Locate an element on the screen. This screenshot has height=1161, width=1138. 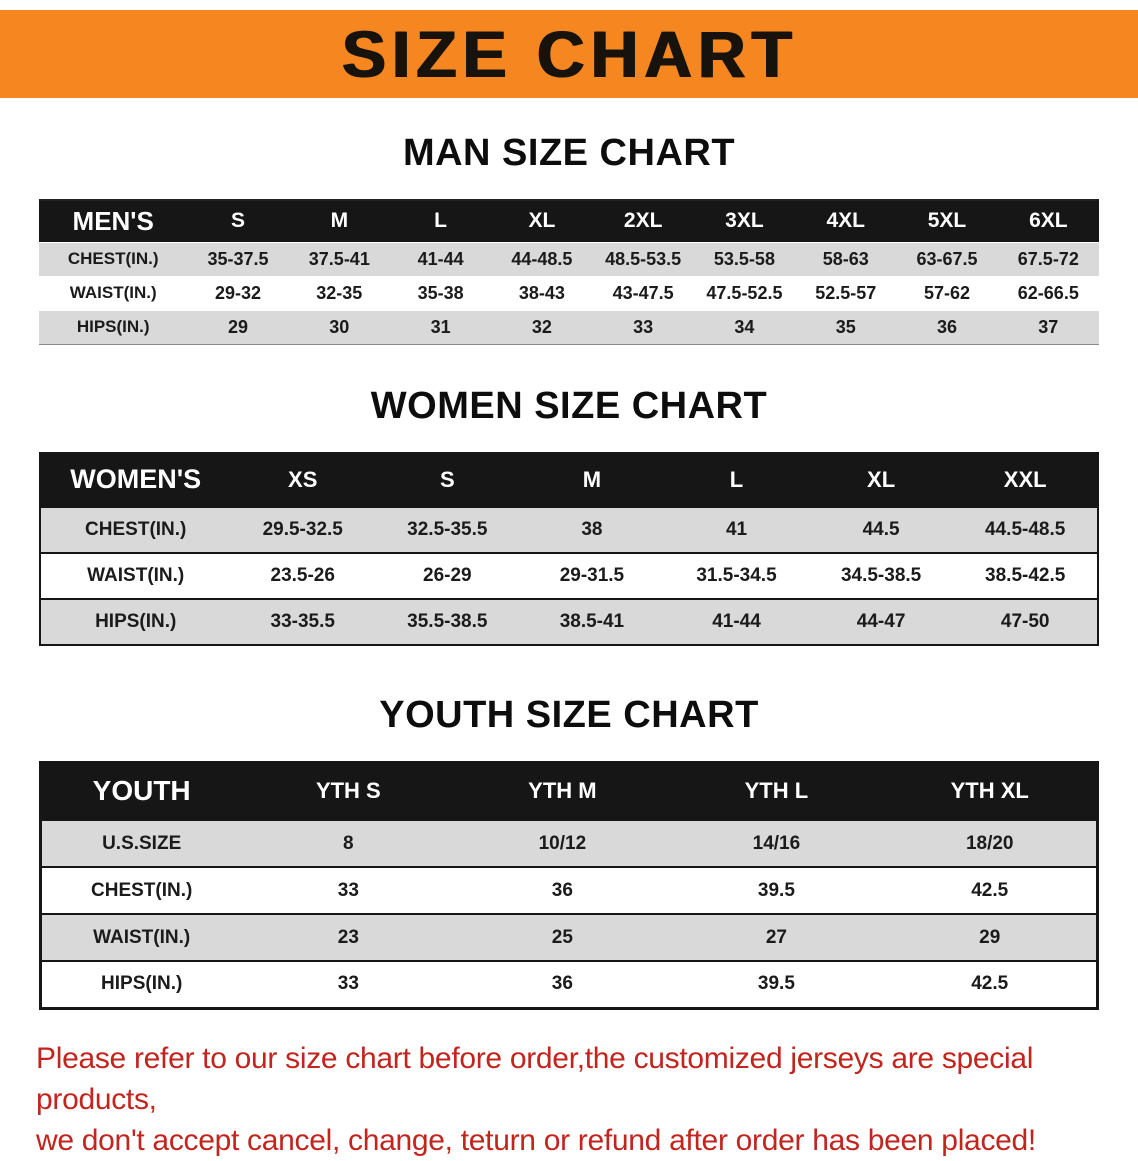
table-title-cell: MEN'S is located at coordinates (113, 221).